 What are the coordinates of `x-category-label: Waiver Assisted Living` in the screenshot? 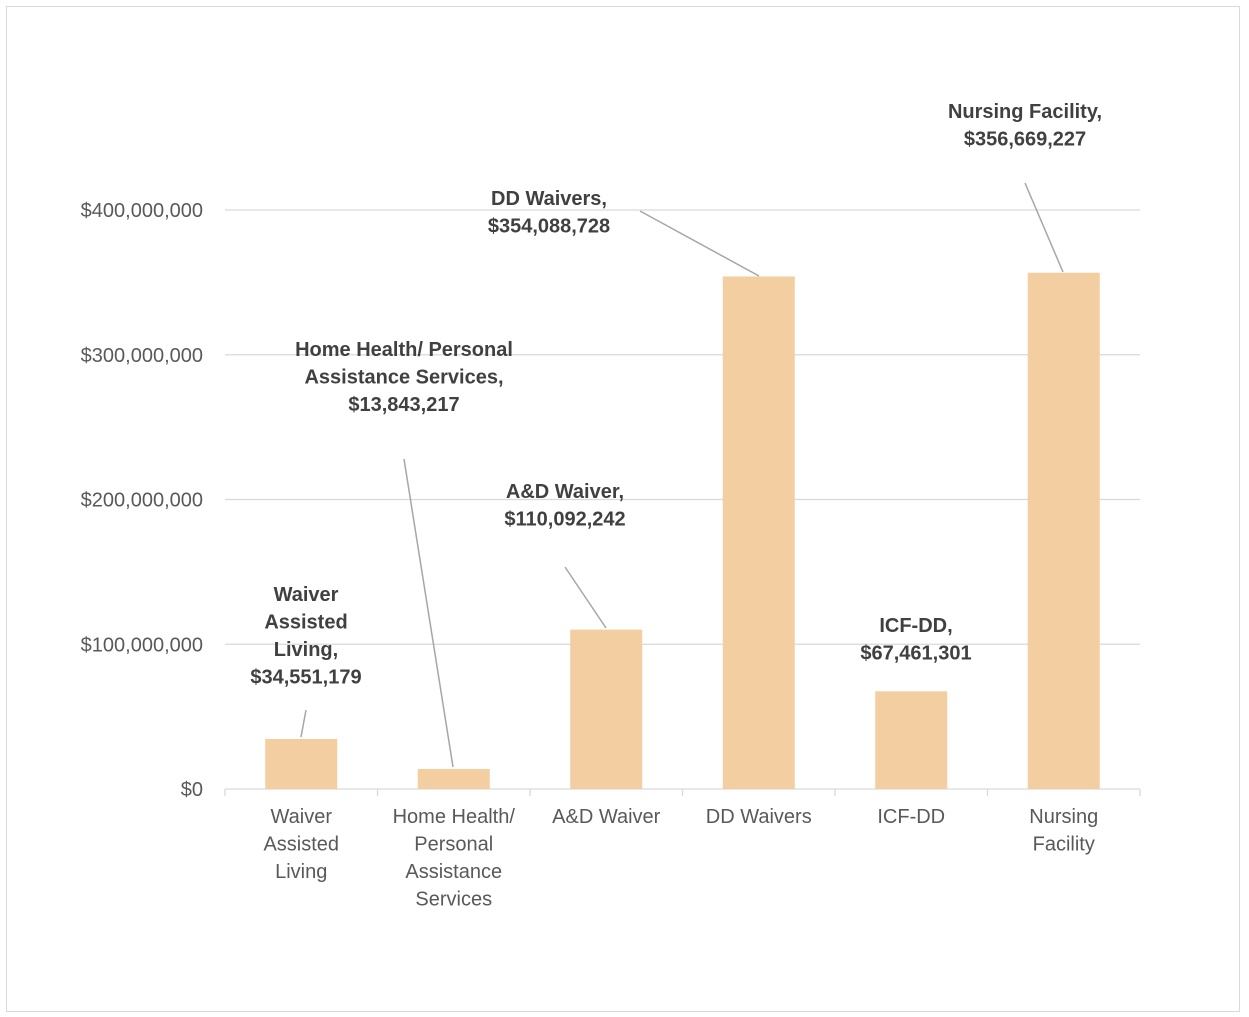 It's located at (301, 844).